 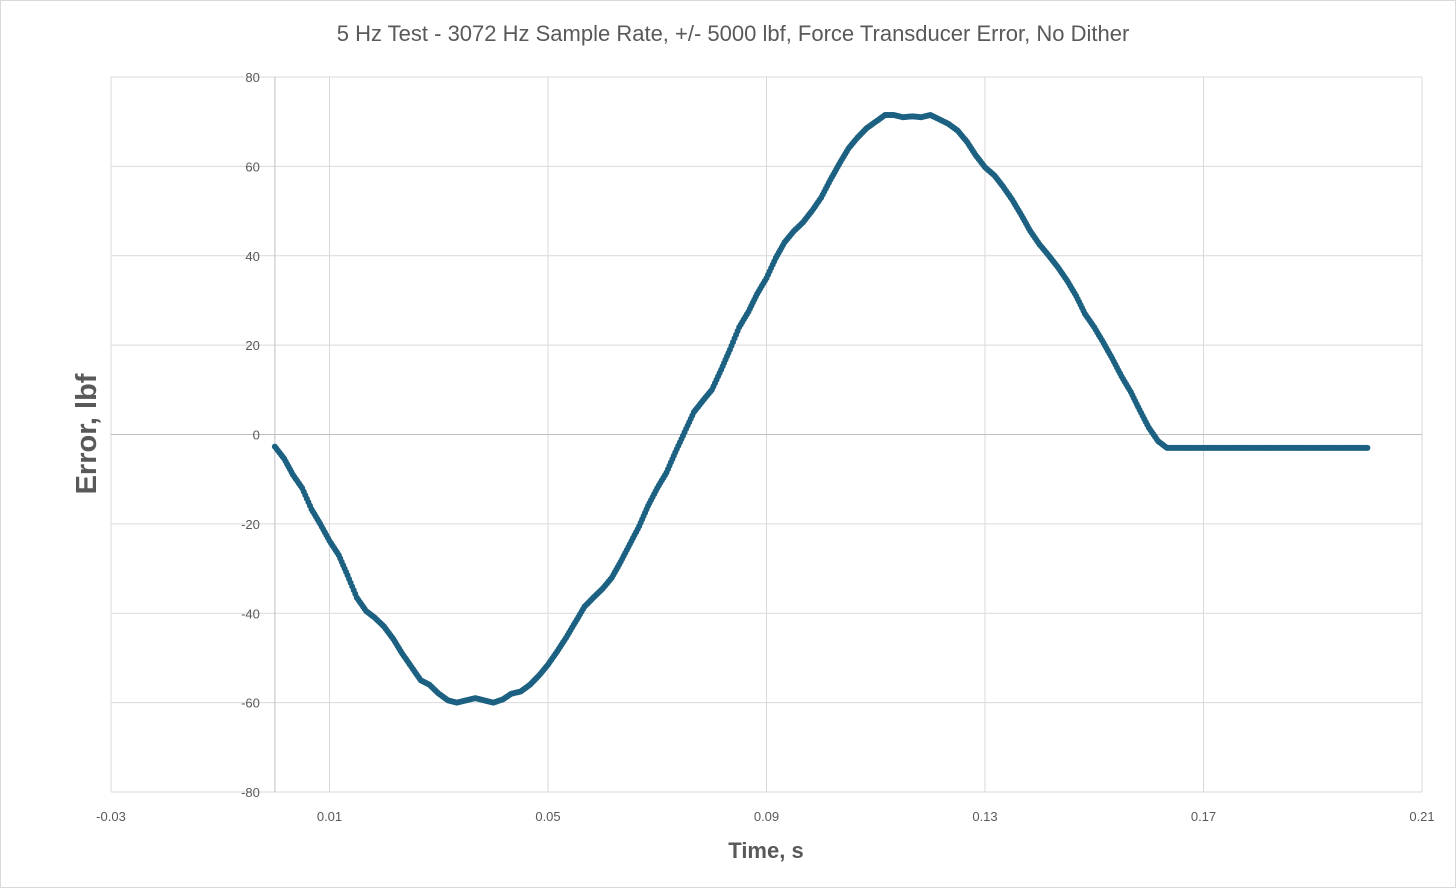 What do you see at coordinates (250, 792) in the screenshot?
I see `y-tick-label: -80` at bounding box center [250, 792].